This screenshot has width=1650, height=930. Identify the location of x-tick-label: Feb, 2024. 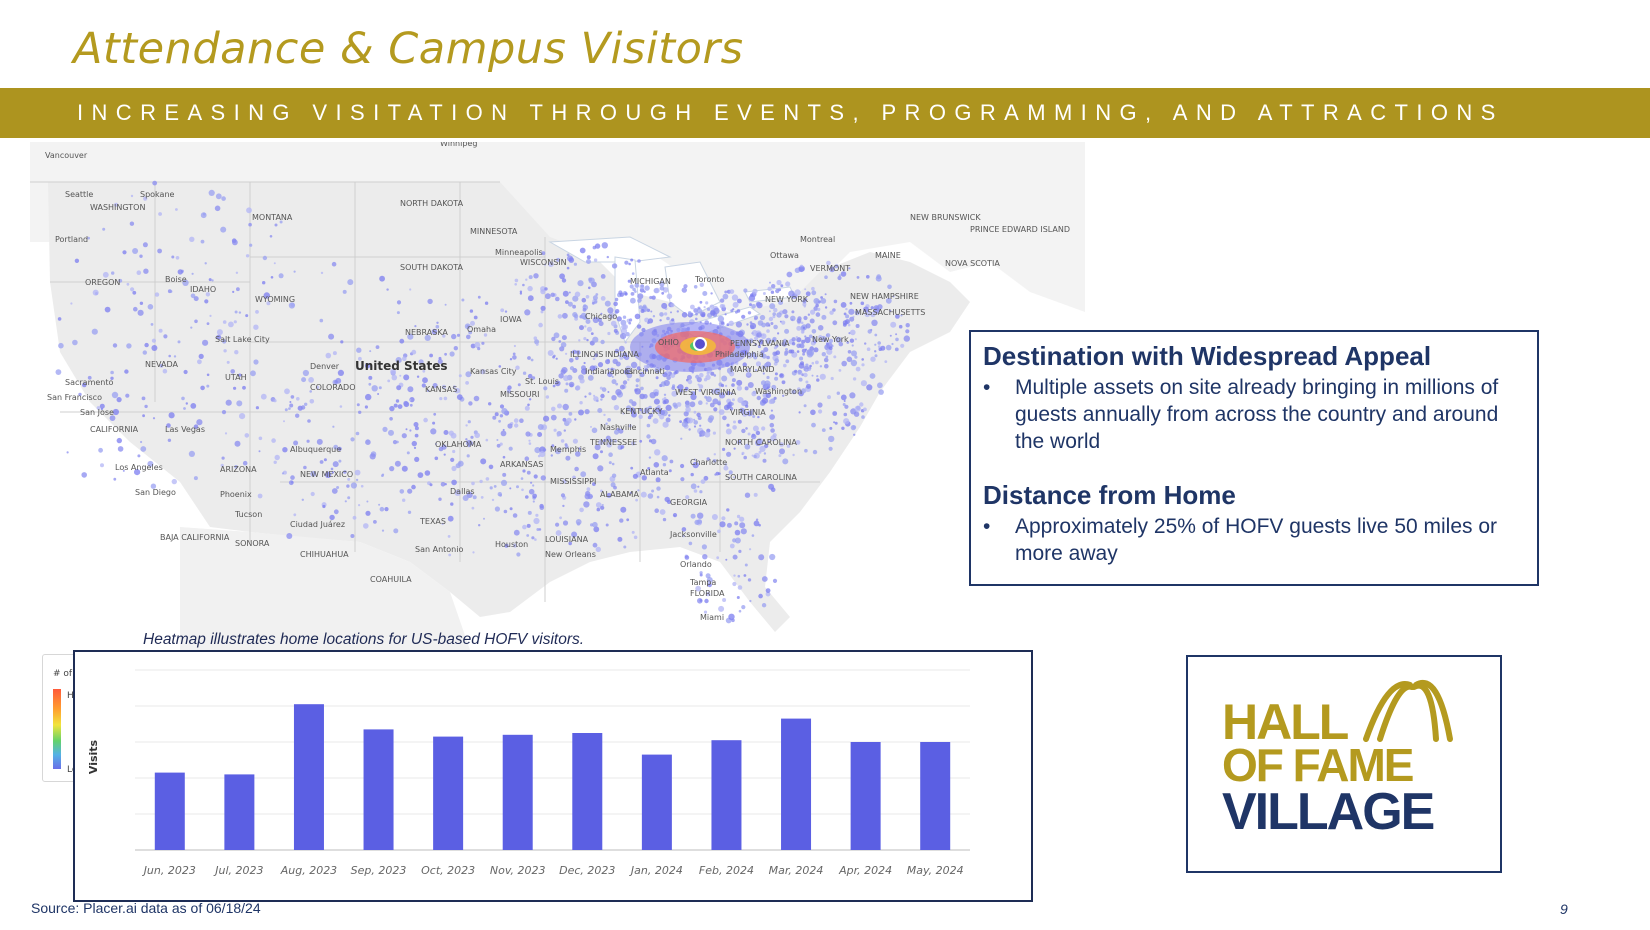
(726, 870).